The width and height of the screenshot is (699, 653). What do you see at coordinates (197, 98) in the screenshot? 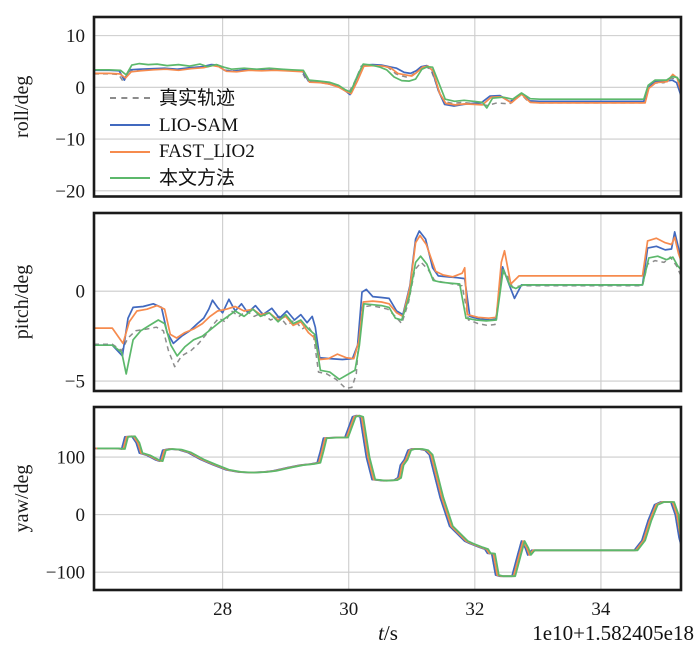
I see `legend-label-truth: 真实轨迹` at bounding box center [197, 98].